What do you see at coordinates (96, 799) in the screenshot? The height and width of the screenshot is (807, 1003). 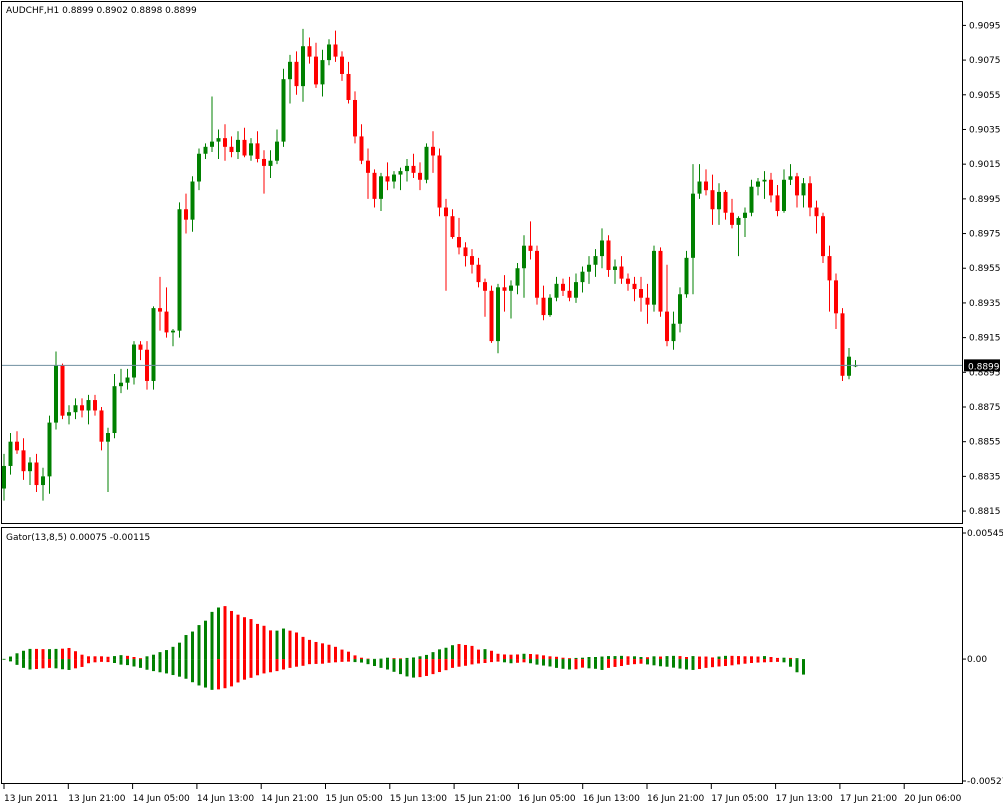 I see `time-tick-label: 13 Jun 21:00` at bounding box center [96, 799].